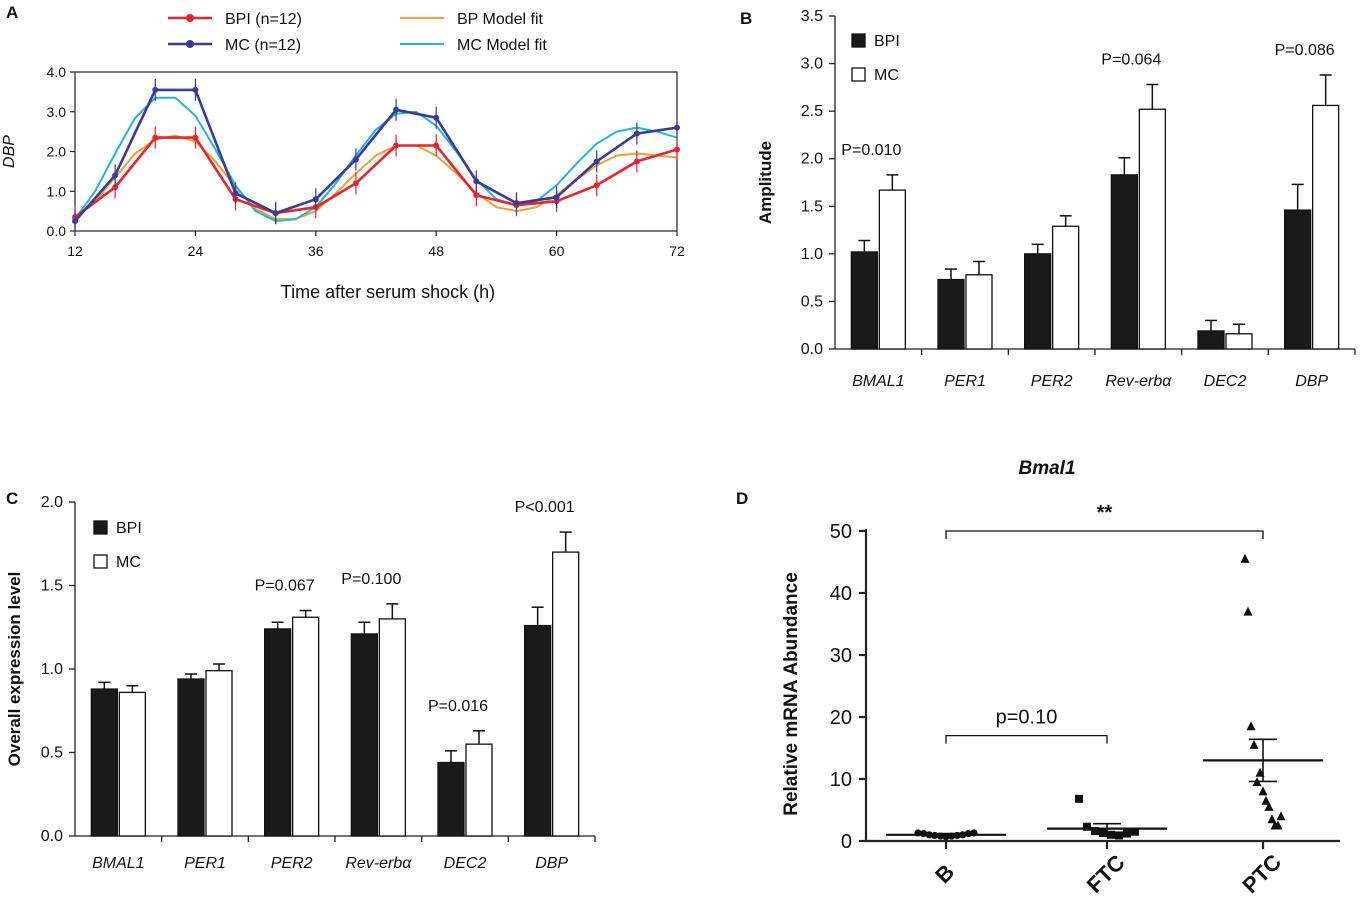 The image size is (1360, 920). I want to click on y-tick-label: 0, so click(846, 842).